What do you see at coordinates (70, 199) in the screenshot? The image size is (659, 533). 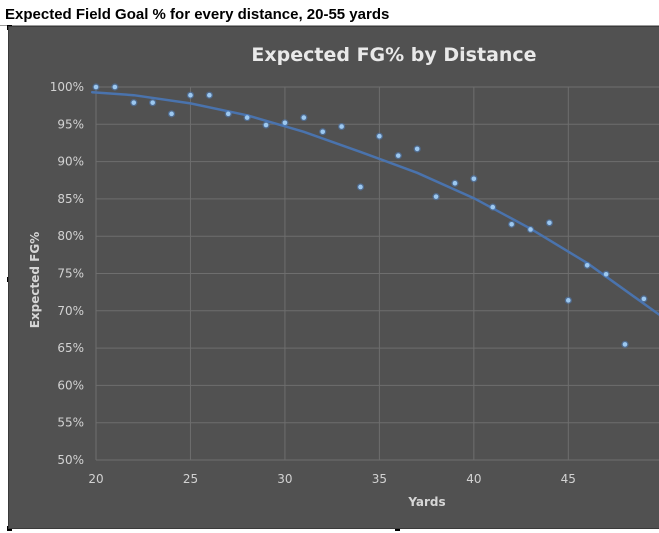 I see `y-tick-label: 85%` at bounding box center [70, 199].